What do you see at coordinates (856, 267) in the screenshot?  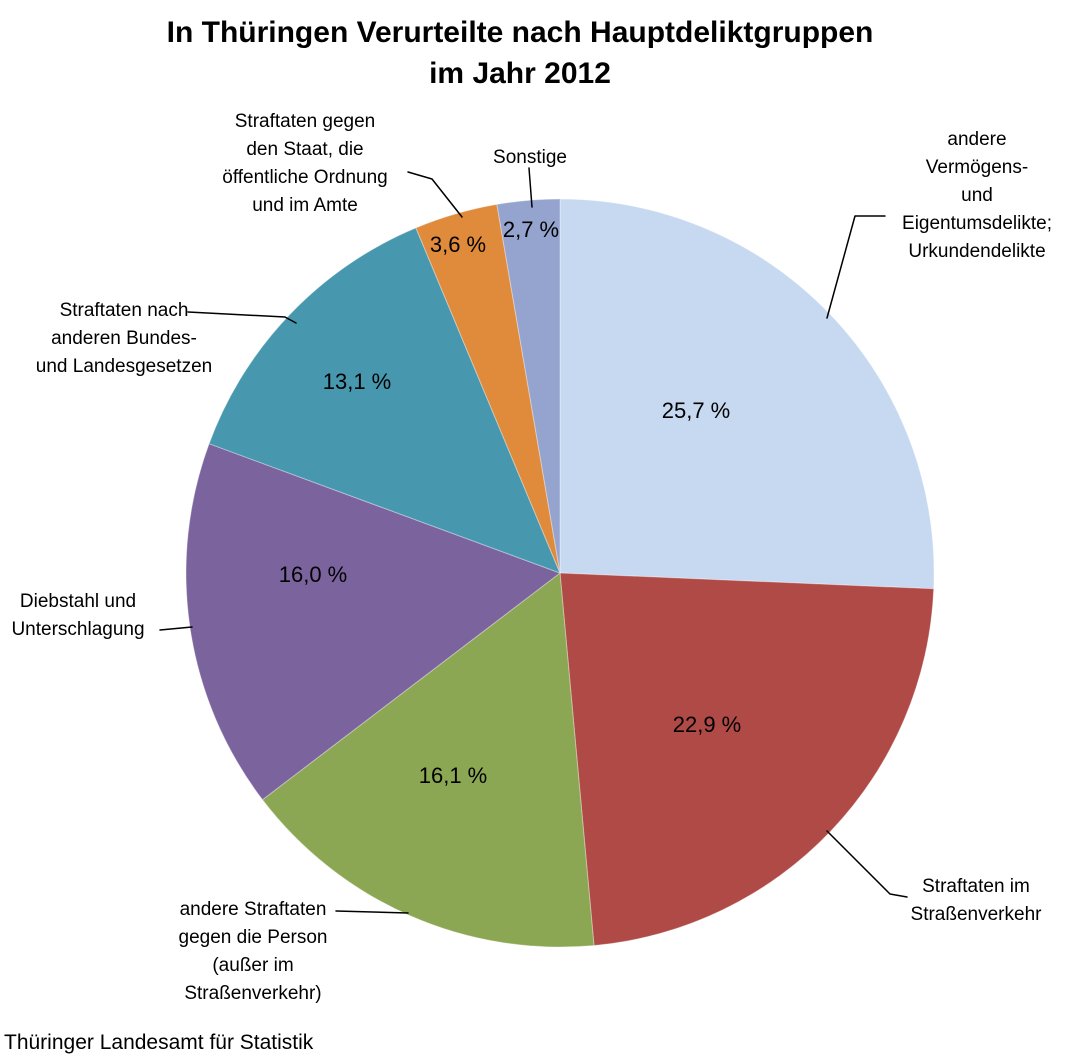 I see `leader-line-vermoegen` at bounding box center [856, 267].